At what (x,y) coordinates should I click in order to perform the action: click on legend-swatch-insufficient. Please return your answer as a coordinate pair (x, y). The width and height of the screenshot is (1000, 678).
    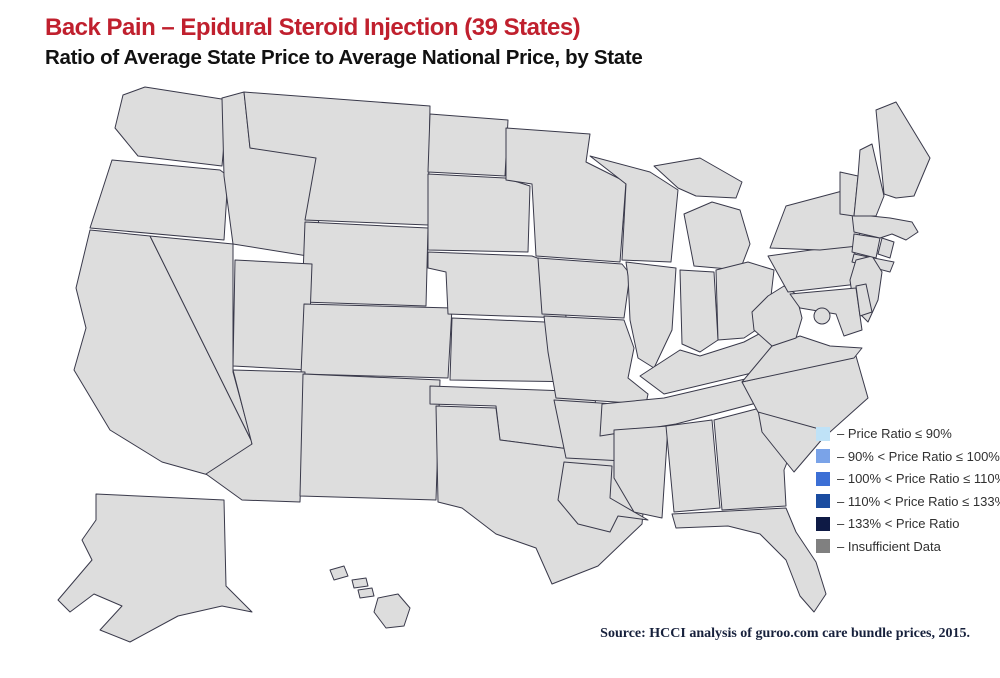
    Looking at the image, I should click on (823, 546).